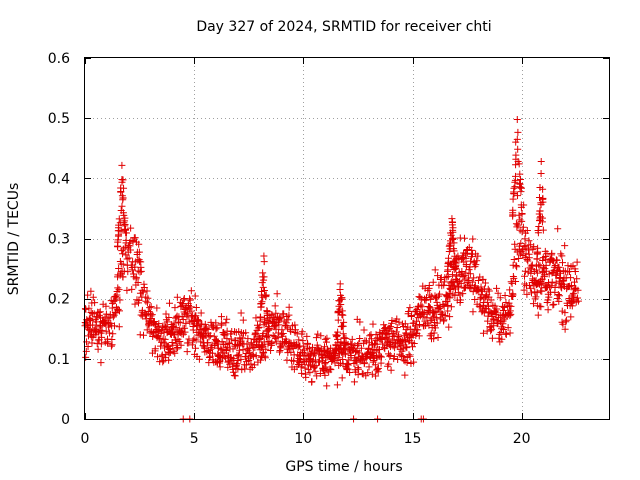 Image resolution: width=640 pixels, height=480 pixels. What do you see at coordinates (59, 240) in the screenshot?
I see `y-tick-label: 0.3` at bounding box center [59, 240].